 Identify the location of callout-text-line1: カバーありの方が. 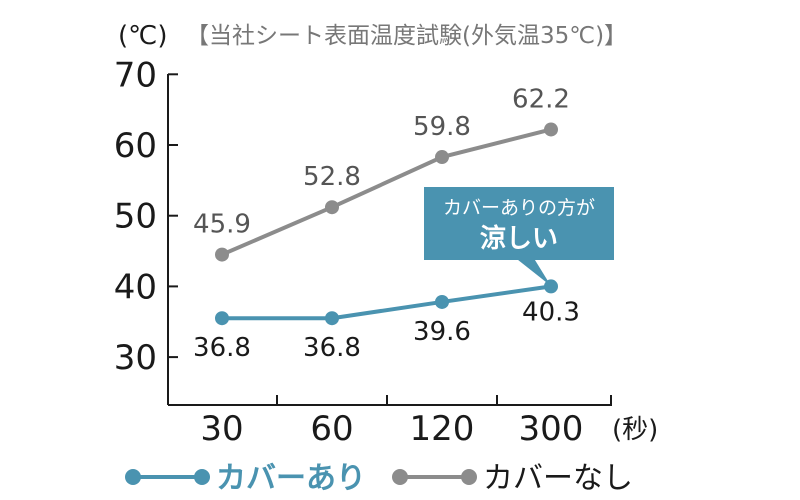
(519, 208).